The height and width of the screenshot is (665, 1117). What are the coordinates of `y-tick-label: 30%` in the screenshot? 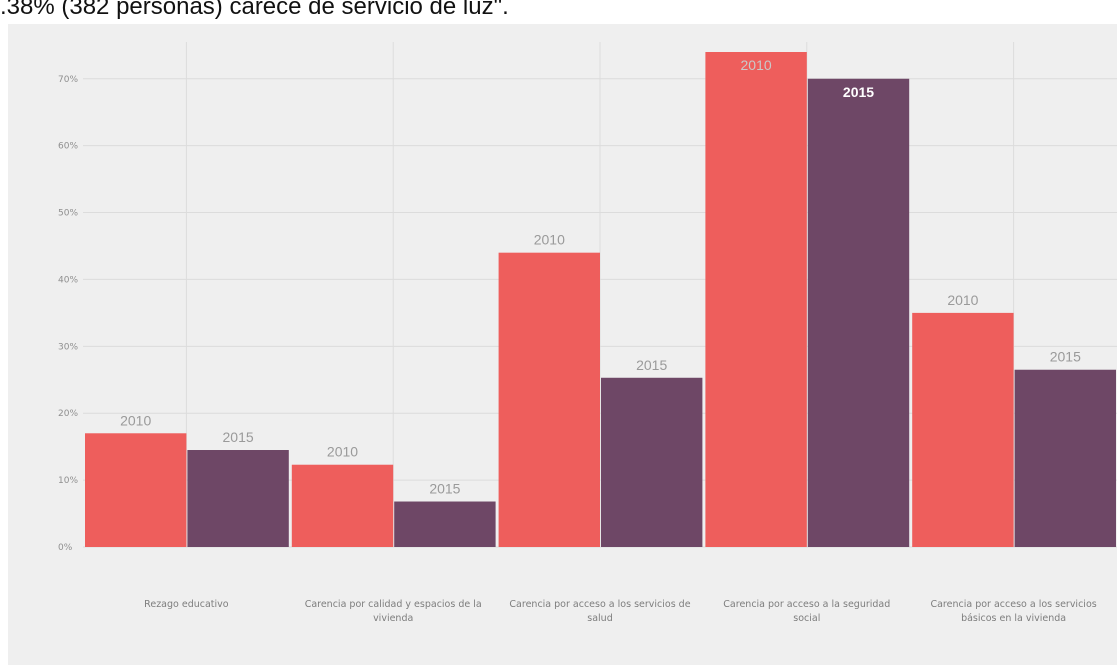 It's located at (68, 347).